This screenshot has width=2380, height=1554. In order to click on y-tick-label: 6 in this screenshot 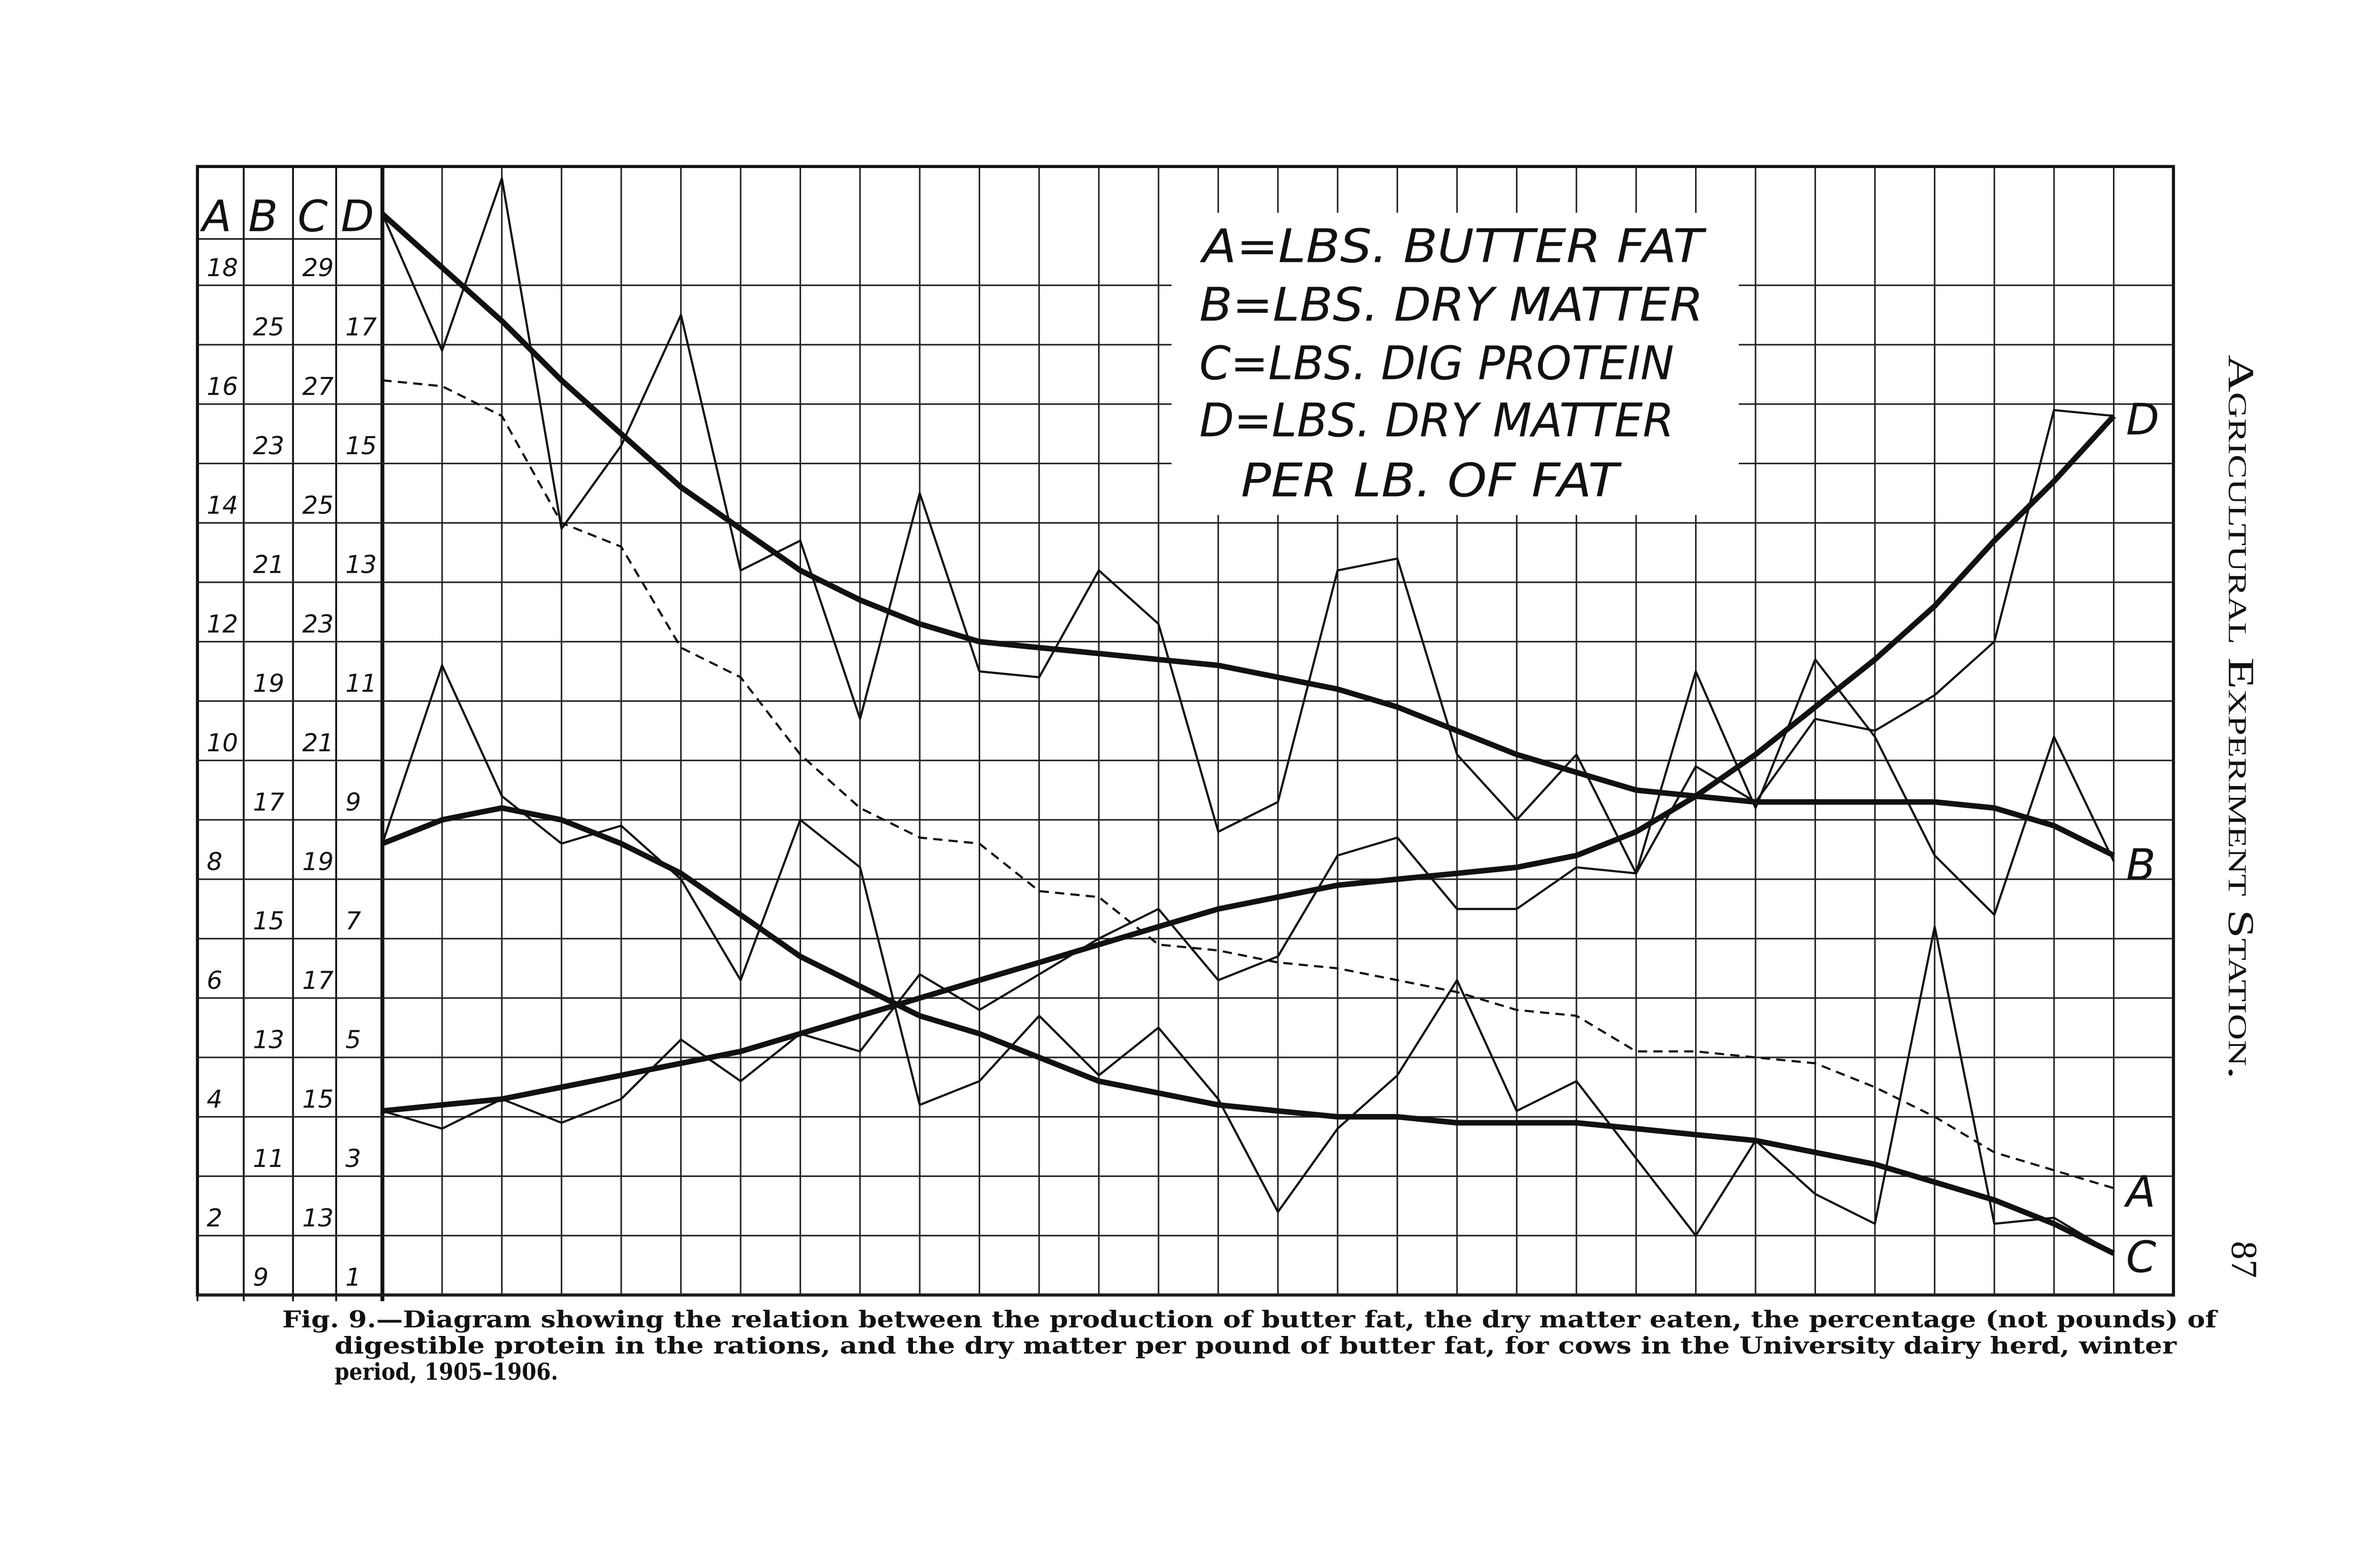, I will do `click(214, 980)`.